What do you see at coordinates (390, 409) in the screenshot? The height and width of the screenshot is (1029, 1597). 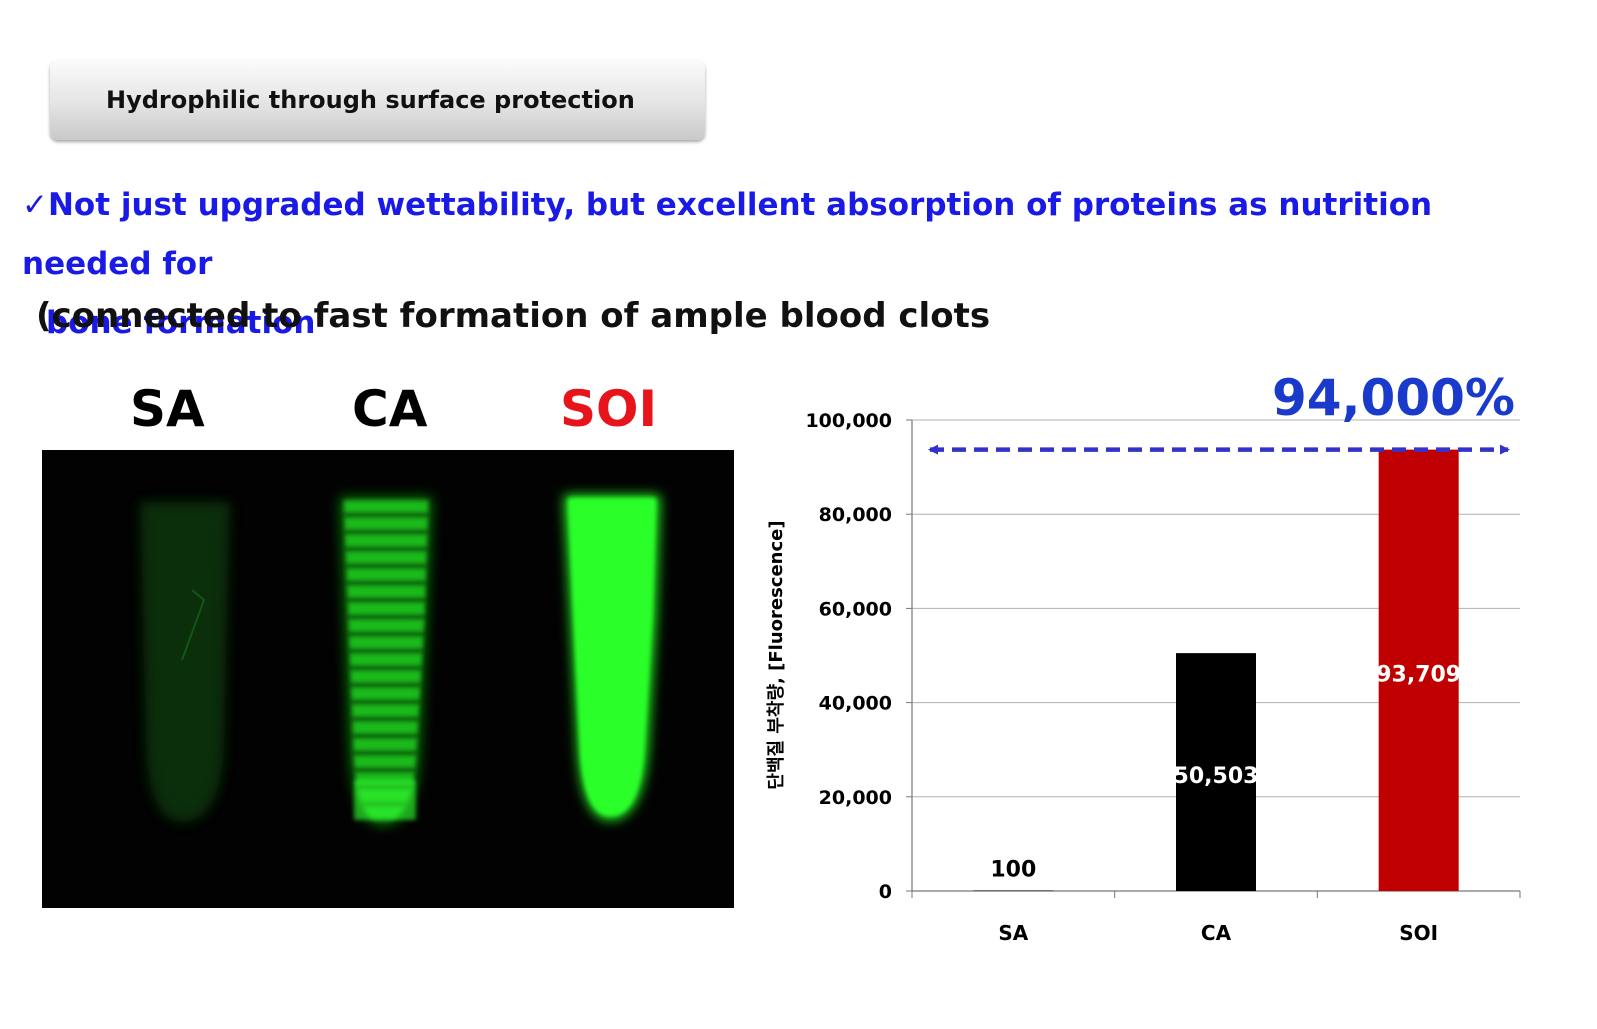 I see `image-label-ca: CA` at bounding box center [390, 409].